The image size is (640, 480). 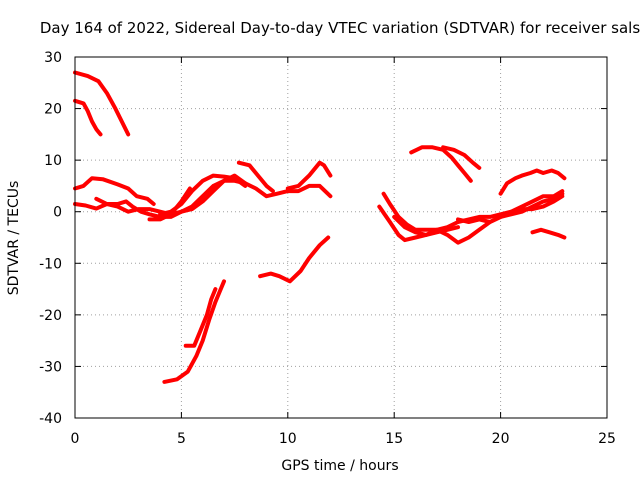 I want to click on x-tick-label: 0, so click(x=75, y=439).